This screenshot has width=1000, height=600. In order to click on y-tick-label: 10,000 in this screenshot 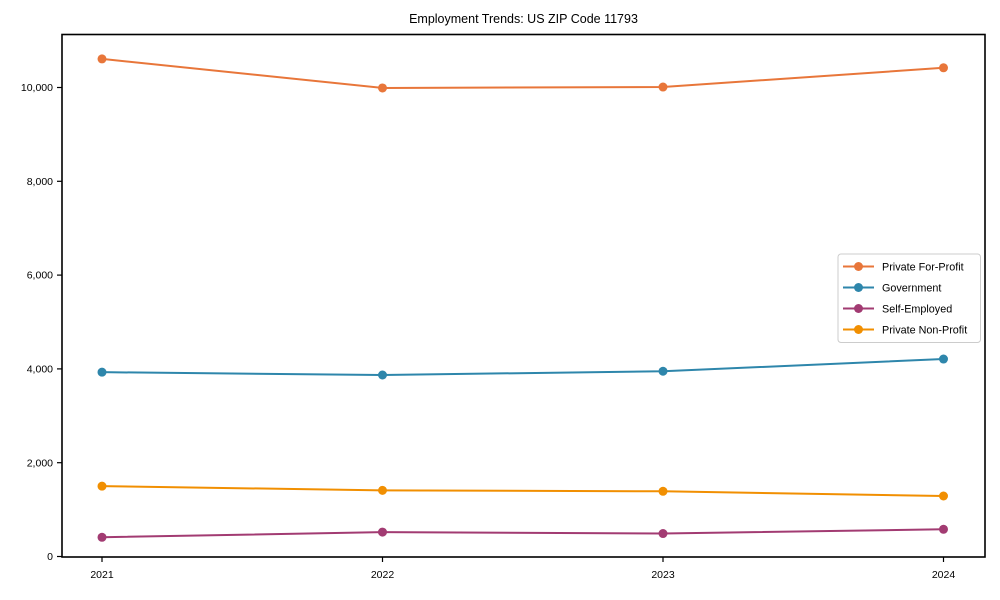, I will do `click(37, 88)`.